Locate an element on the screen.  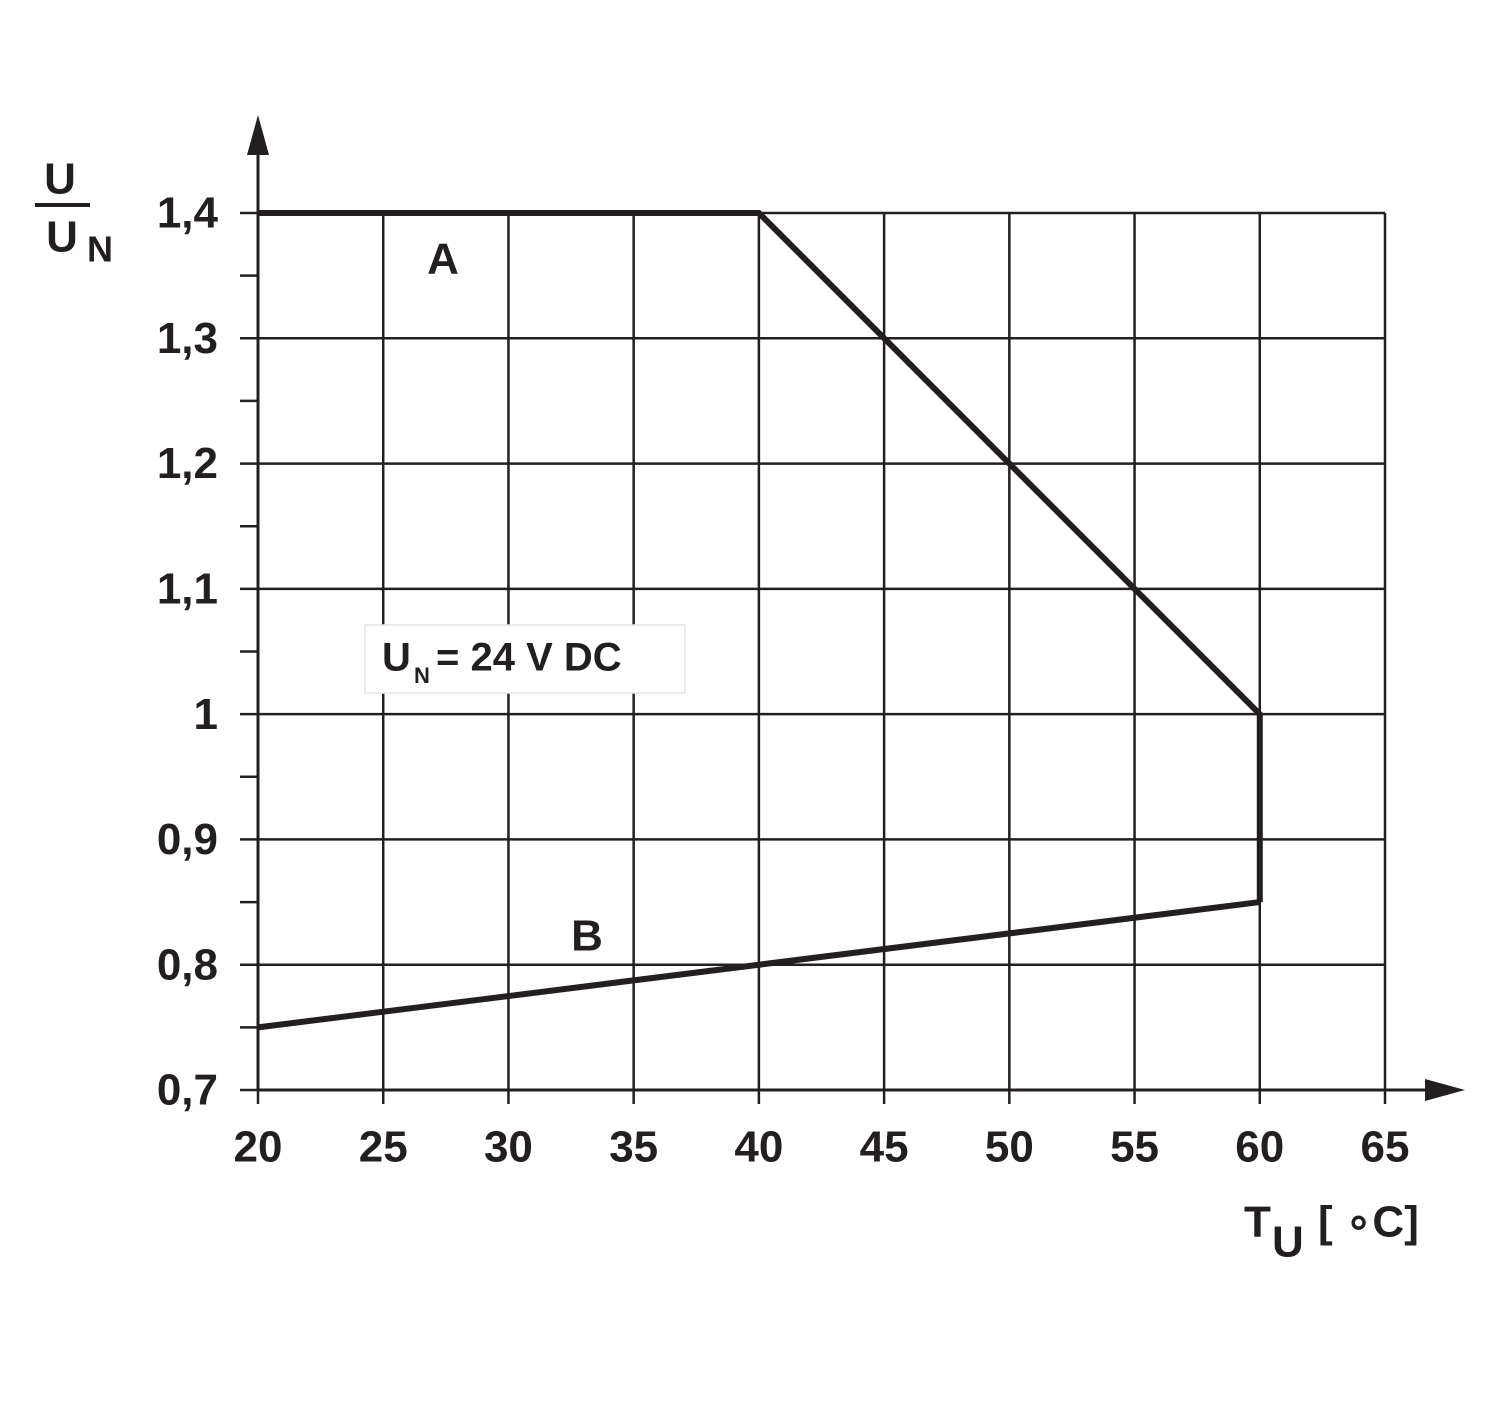
annotation: U N = 24 V DC is located at coordinates (525, 659).